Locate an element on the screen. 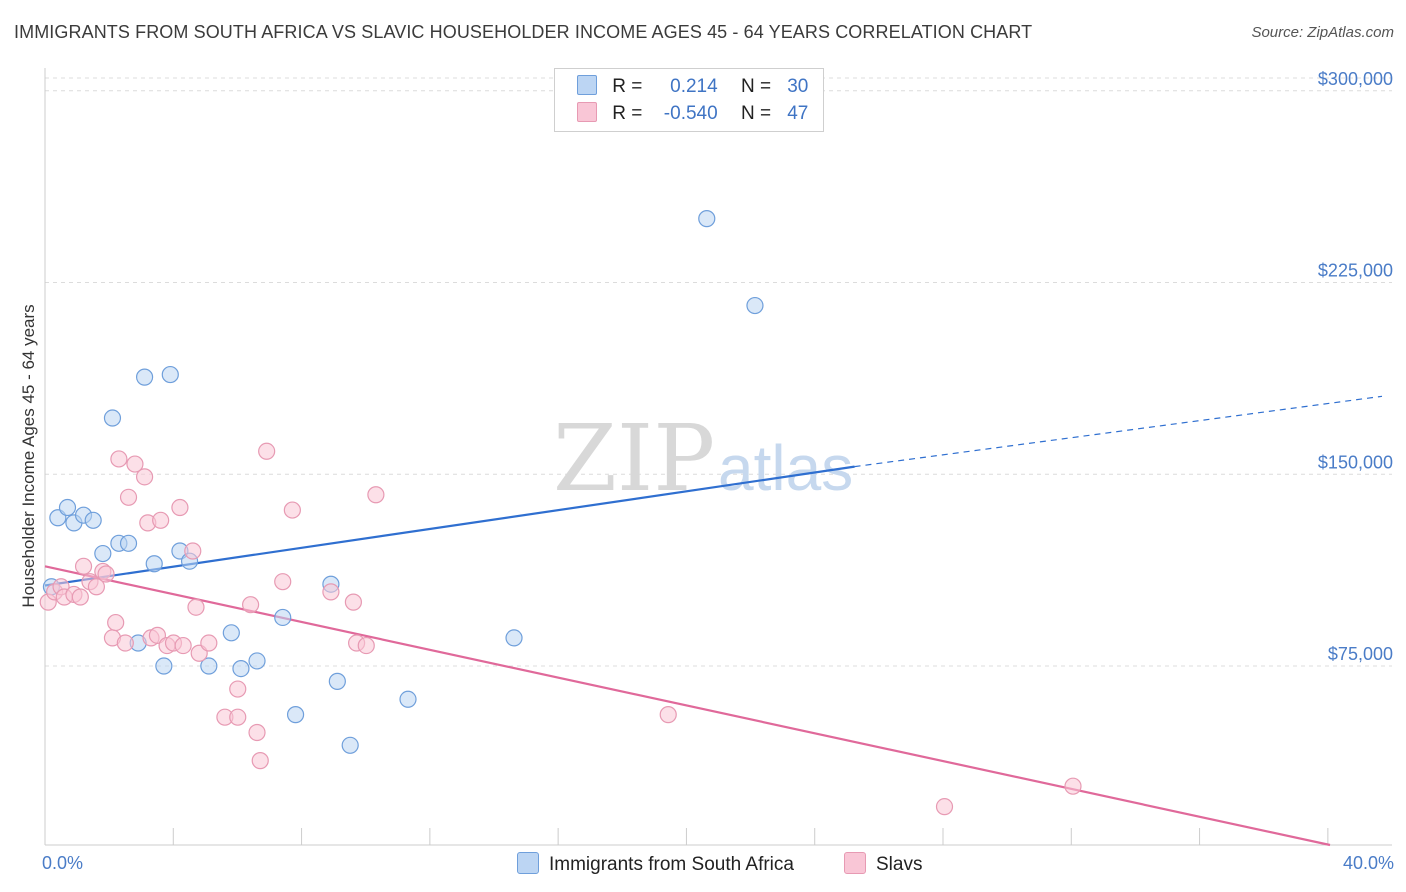  y-axis-label: Householder Income Ages 45 - 64 years is located at coordinates (28, 455).